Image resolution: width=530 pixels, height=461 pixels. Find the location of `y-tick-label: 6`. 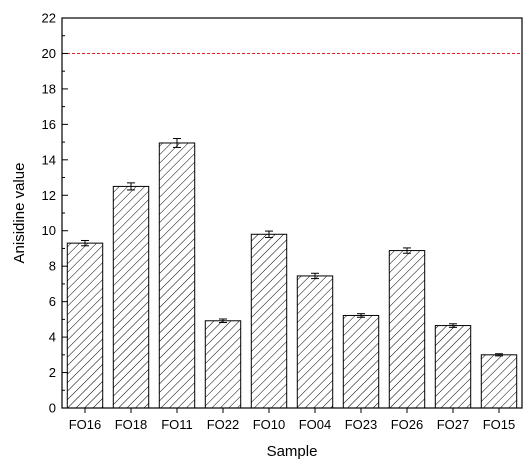

y-tick-label: 6 is located at coordinates (52, 301).